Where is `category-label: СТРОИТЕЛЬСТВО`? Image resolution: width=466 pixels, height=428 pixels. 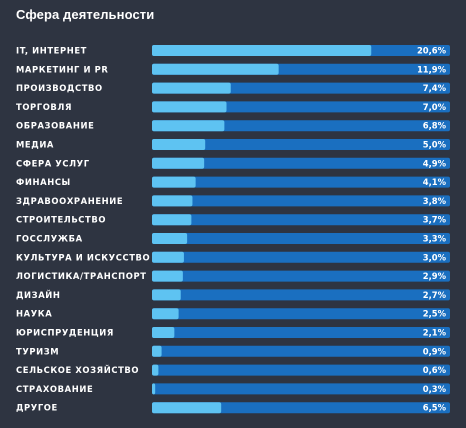
category-label: СТРОИТЕЛЬСТВО is located at coordinates (61, 220).